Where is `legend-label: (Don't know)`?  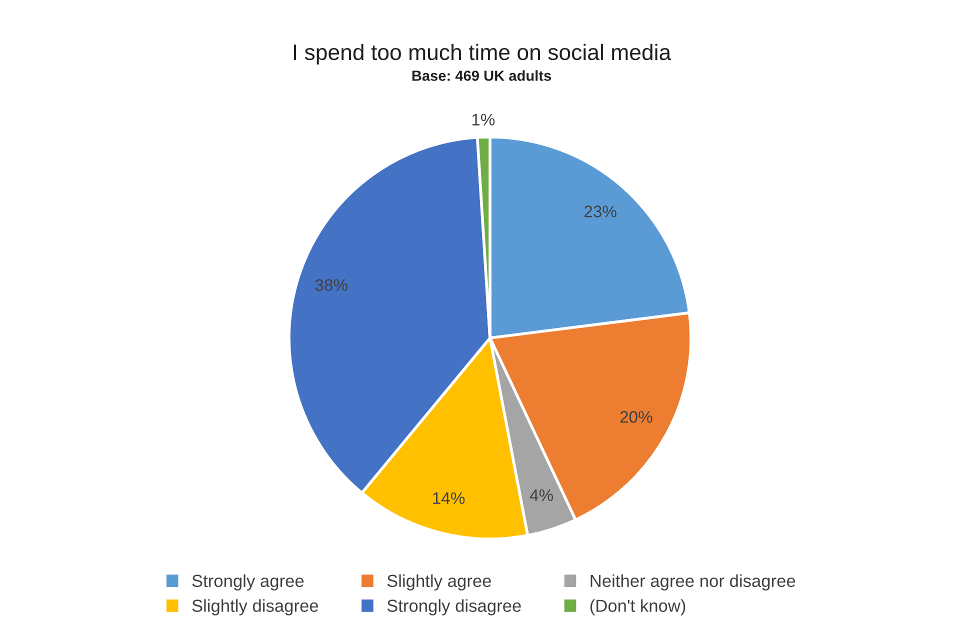 legend-label: (Don't know) is located at coordinates (638, 607).